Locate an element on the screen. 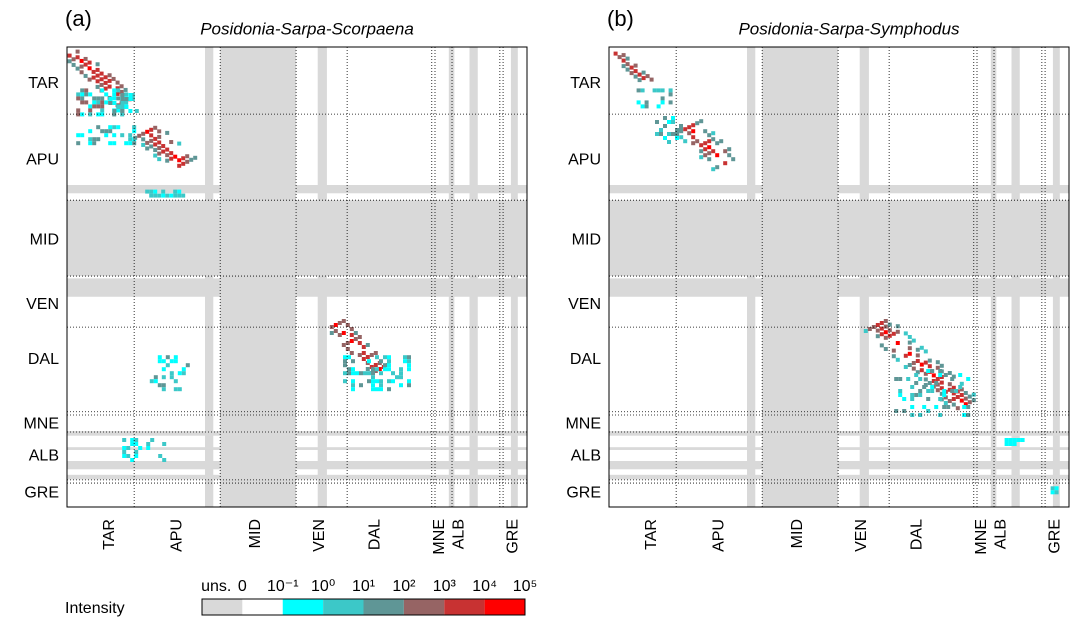 Image resolution: width=1077 pixels, height=623 pixels. x-region-label: APU is located at coordinates (177, 535).